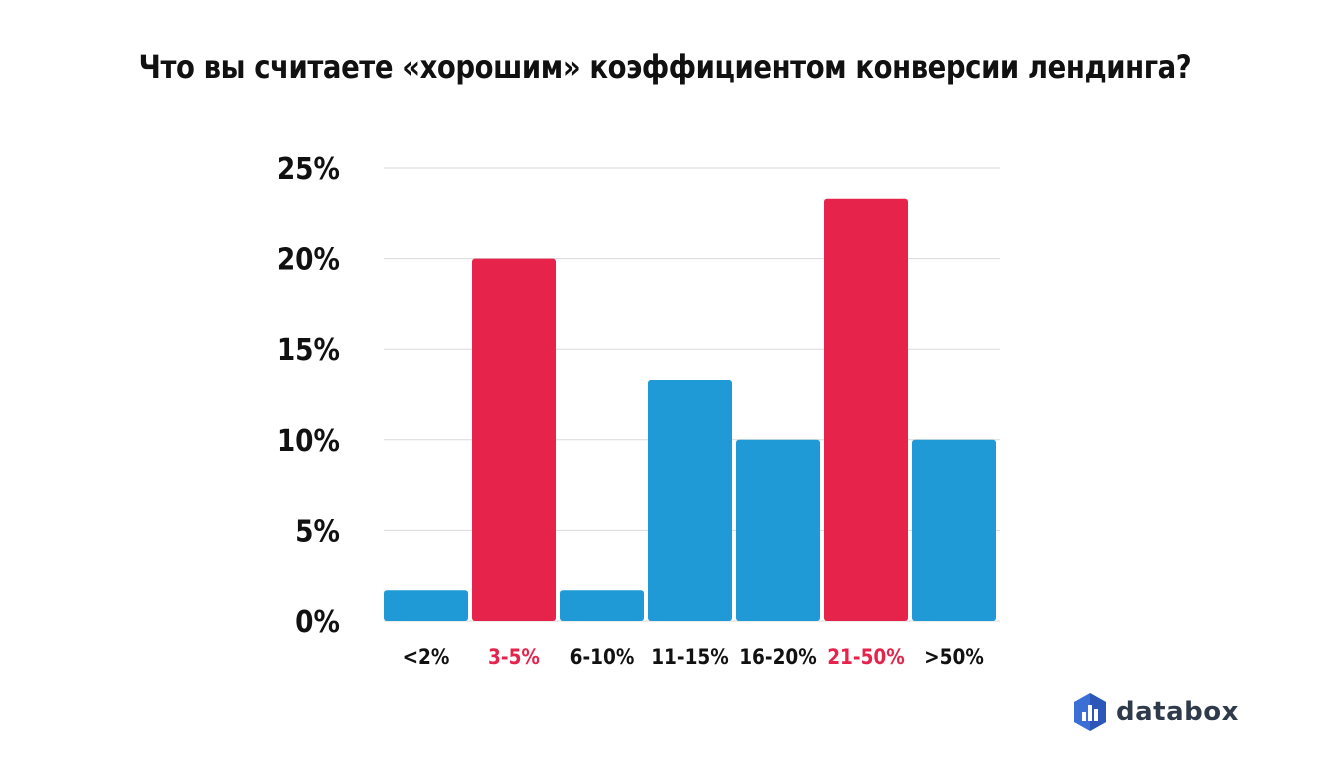 The height and width of the screenshot is (768, 1330). Describe the element at coordinates (308, 259) in the screenshot. I see `y-tick-label: 20%` at that location.